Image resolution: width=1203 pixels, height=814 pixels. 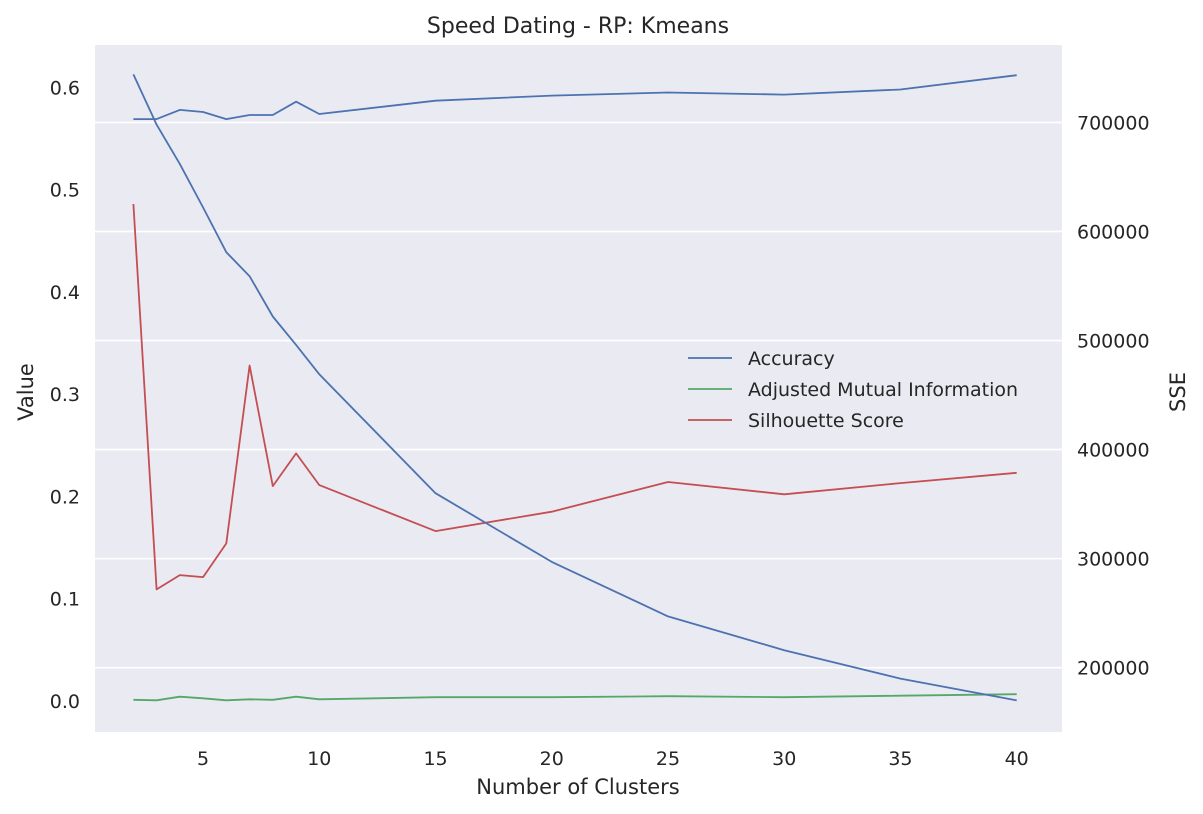 What do you see at coordinates (26, 392) in the screenshot?
I see `y-axis-title: Value` at bounding box center [26, 392].